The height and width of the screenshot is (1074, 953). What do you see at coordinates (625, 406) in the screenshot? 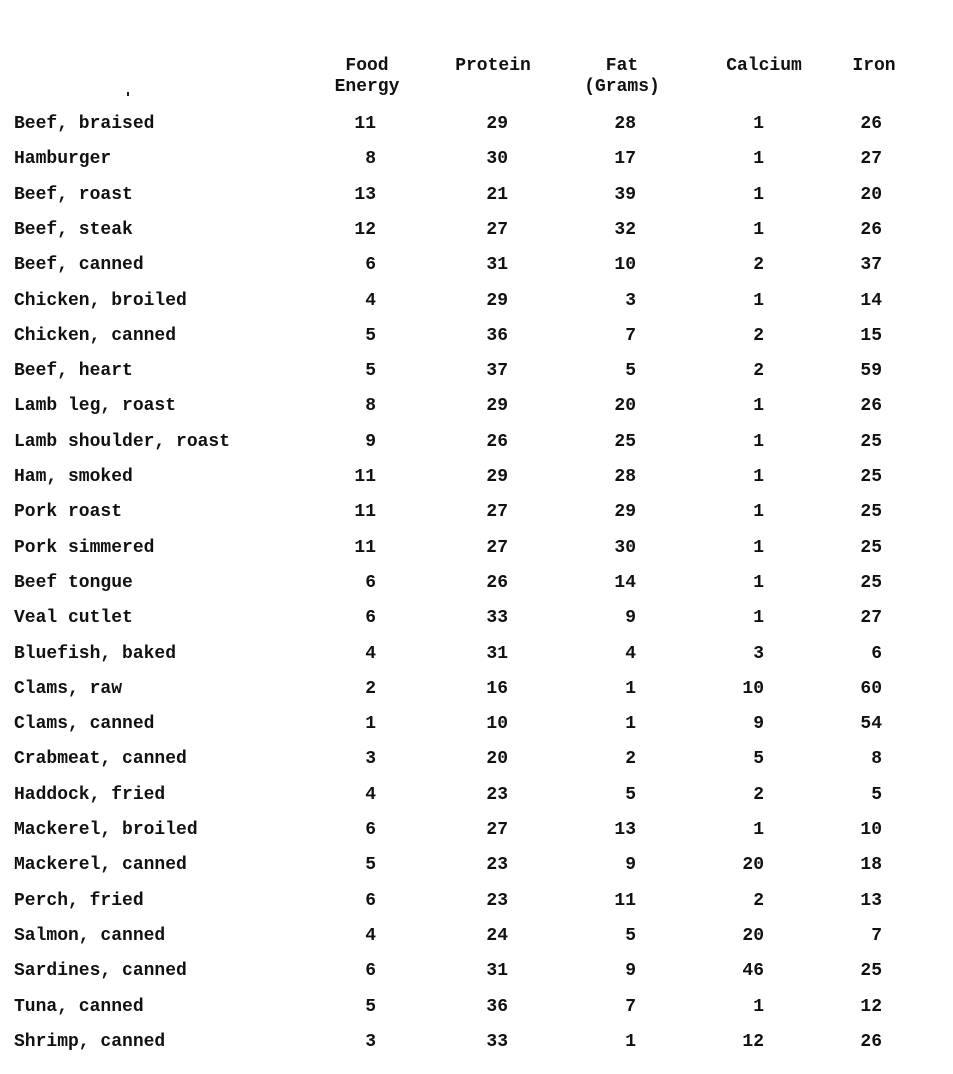
I see `cell-fat: 20` at bounding box center [625, 406].